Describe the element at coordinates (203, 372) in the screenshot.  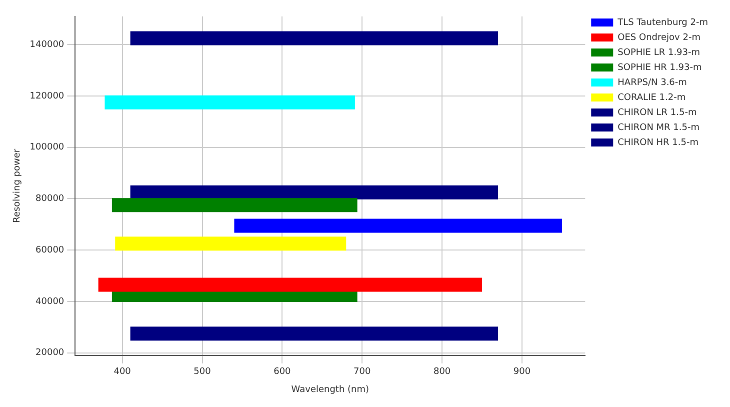
I see `x-tick-label: 500` at that location.